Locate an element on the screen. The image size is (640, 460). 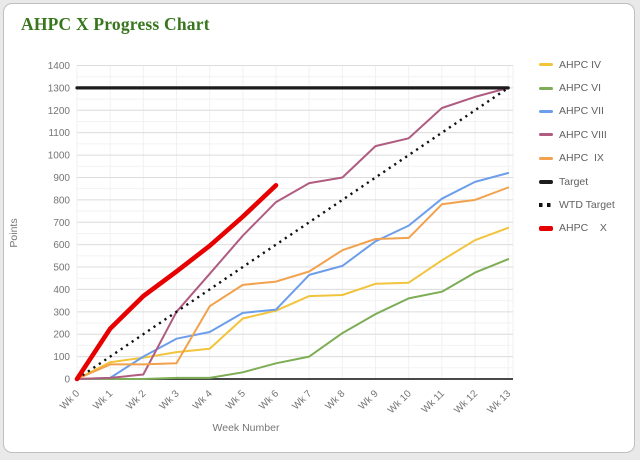
y-tick-label: 0 is located at coordinates (67, 380).